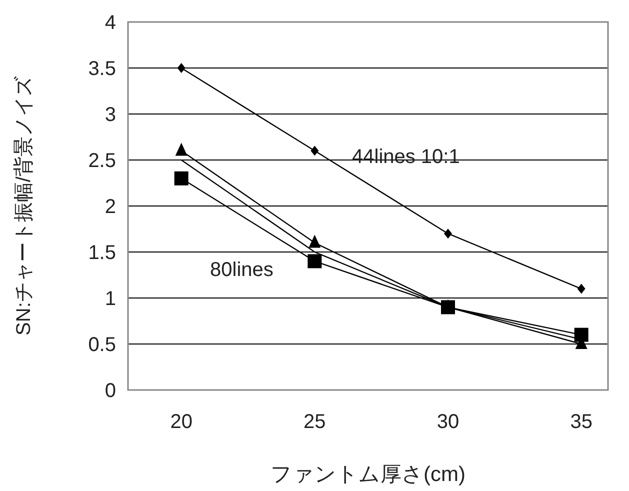  Describe the element at coordinates (102, 69) in the screenshot. I see `y-tick-label: 3.5` at that location.